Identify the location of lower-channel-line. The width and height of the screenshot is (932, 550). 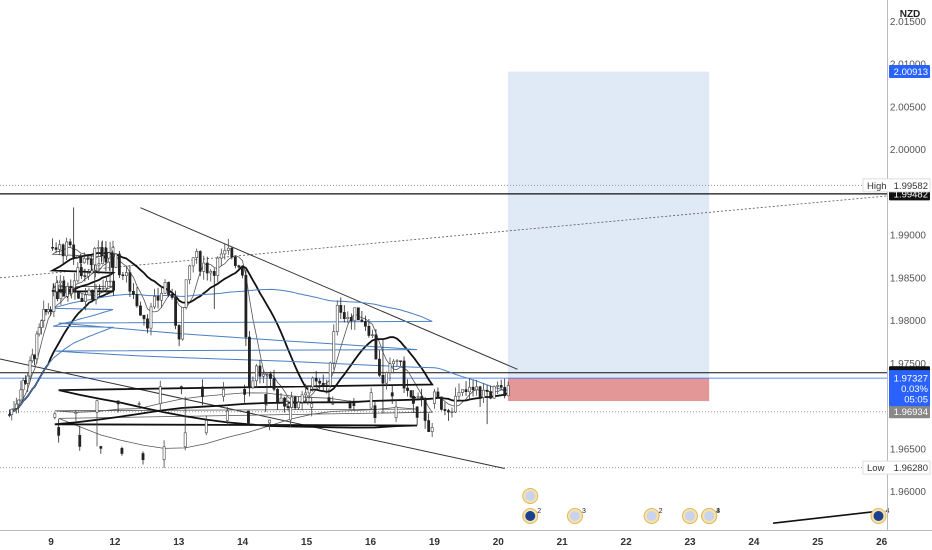
(252, 413).